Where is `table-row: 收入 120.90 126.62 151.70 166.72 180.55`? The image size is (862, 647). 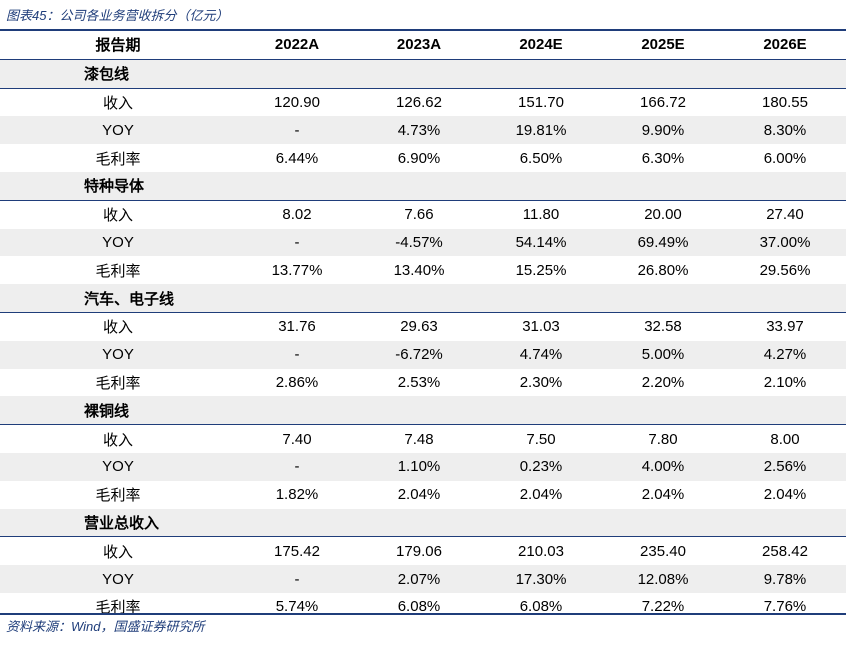
table-row: 收入 120.90 126.62 151.70 166.72 180.55 is located at coordinates (423, 102).